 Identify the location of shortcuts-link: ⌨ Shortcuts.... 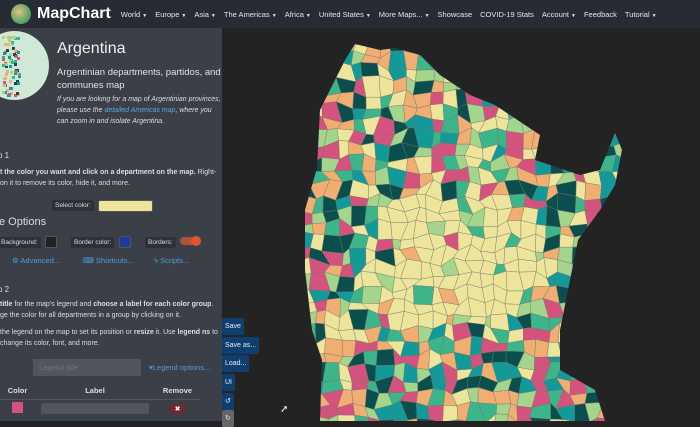
(108, 260).